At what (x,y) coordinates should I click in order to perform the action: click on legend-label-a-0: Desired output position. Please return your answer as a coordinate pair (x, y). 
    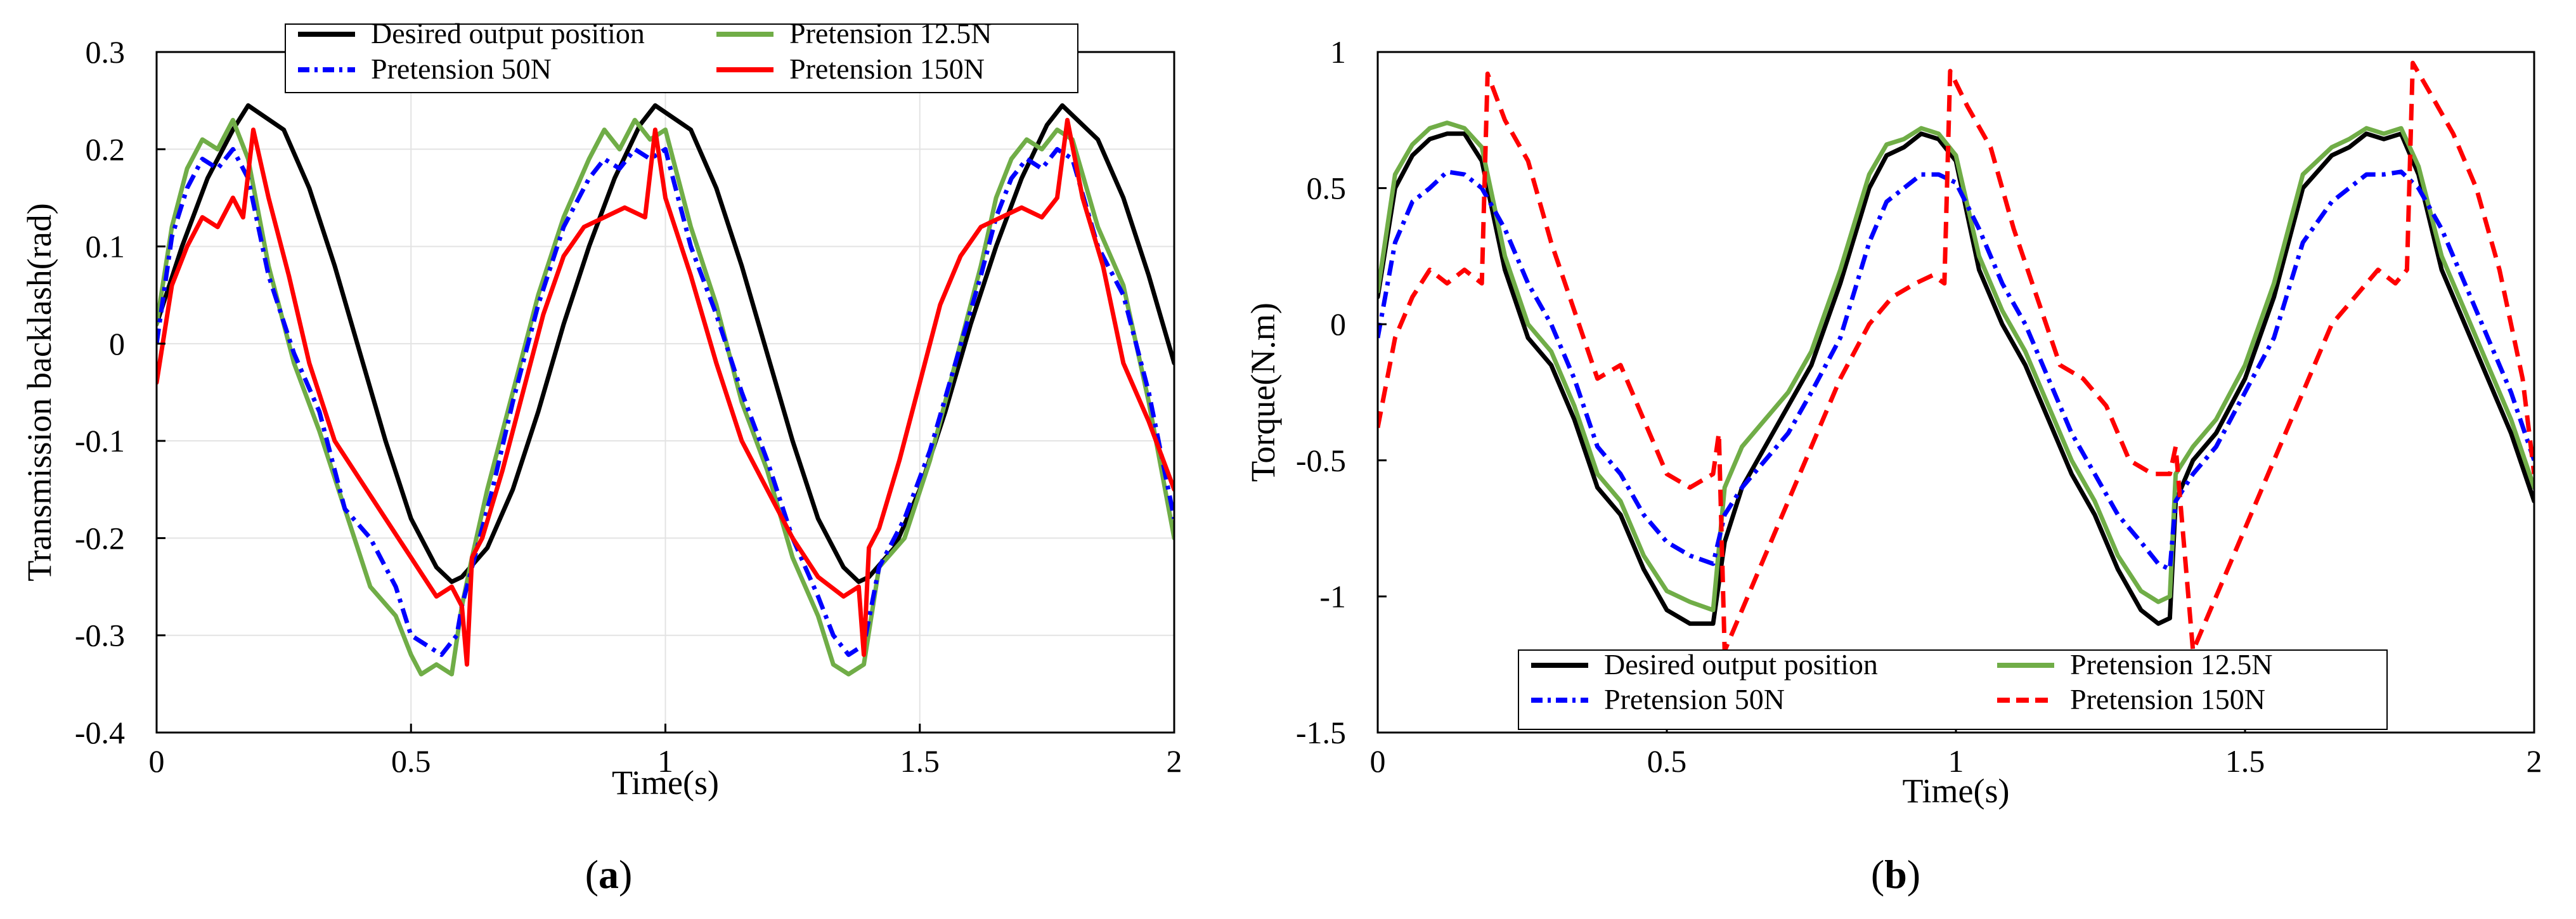
    Looking at the image, I should click on (508, 33).